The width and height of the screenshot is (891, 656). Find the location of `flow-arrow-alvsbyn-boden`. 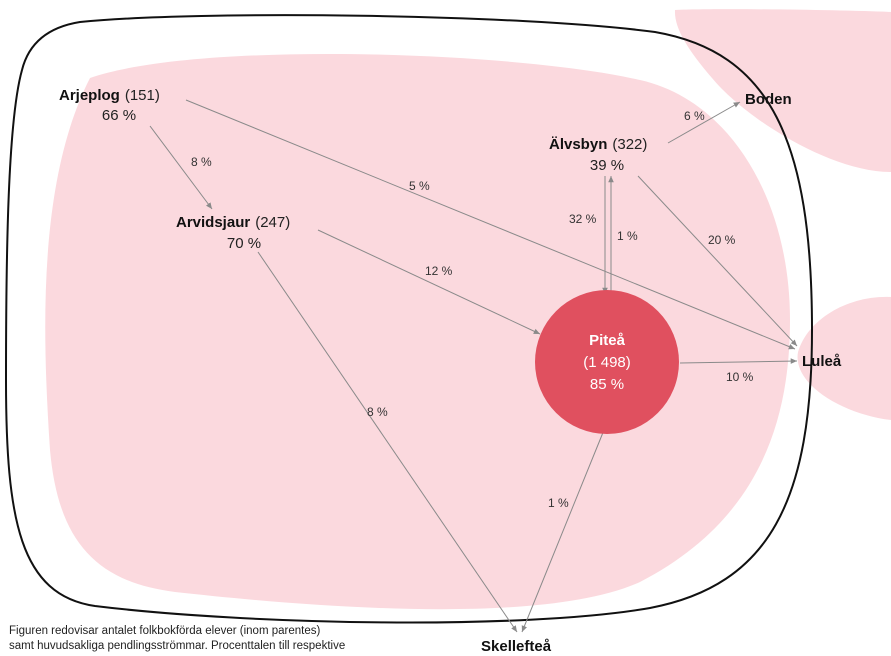

flow-arrow-alvsbyn-boden is located at coordinates (704, 122).